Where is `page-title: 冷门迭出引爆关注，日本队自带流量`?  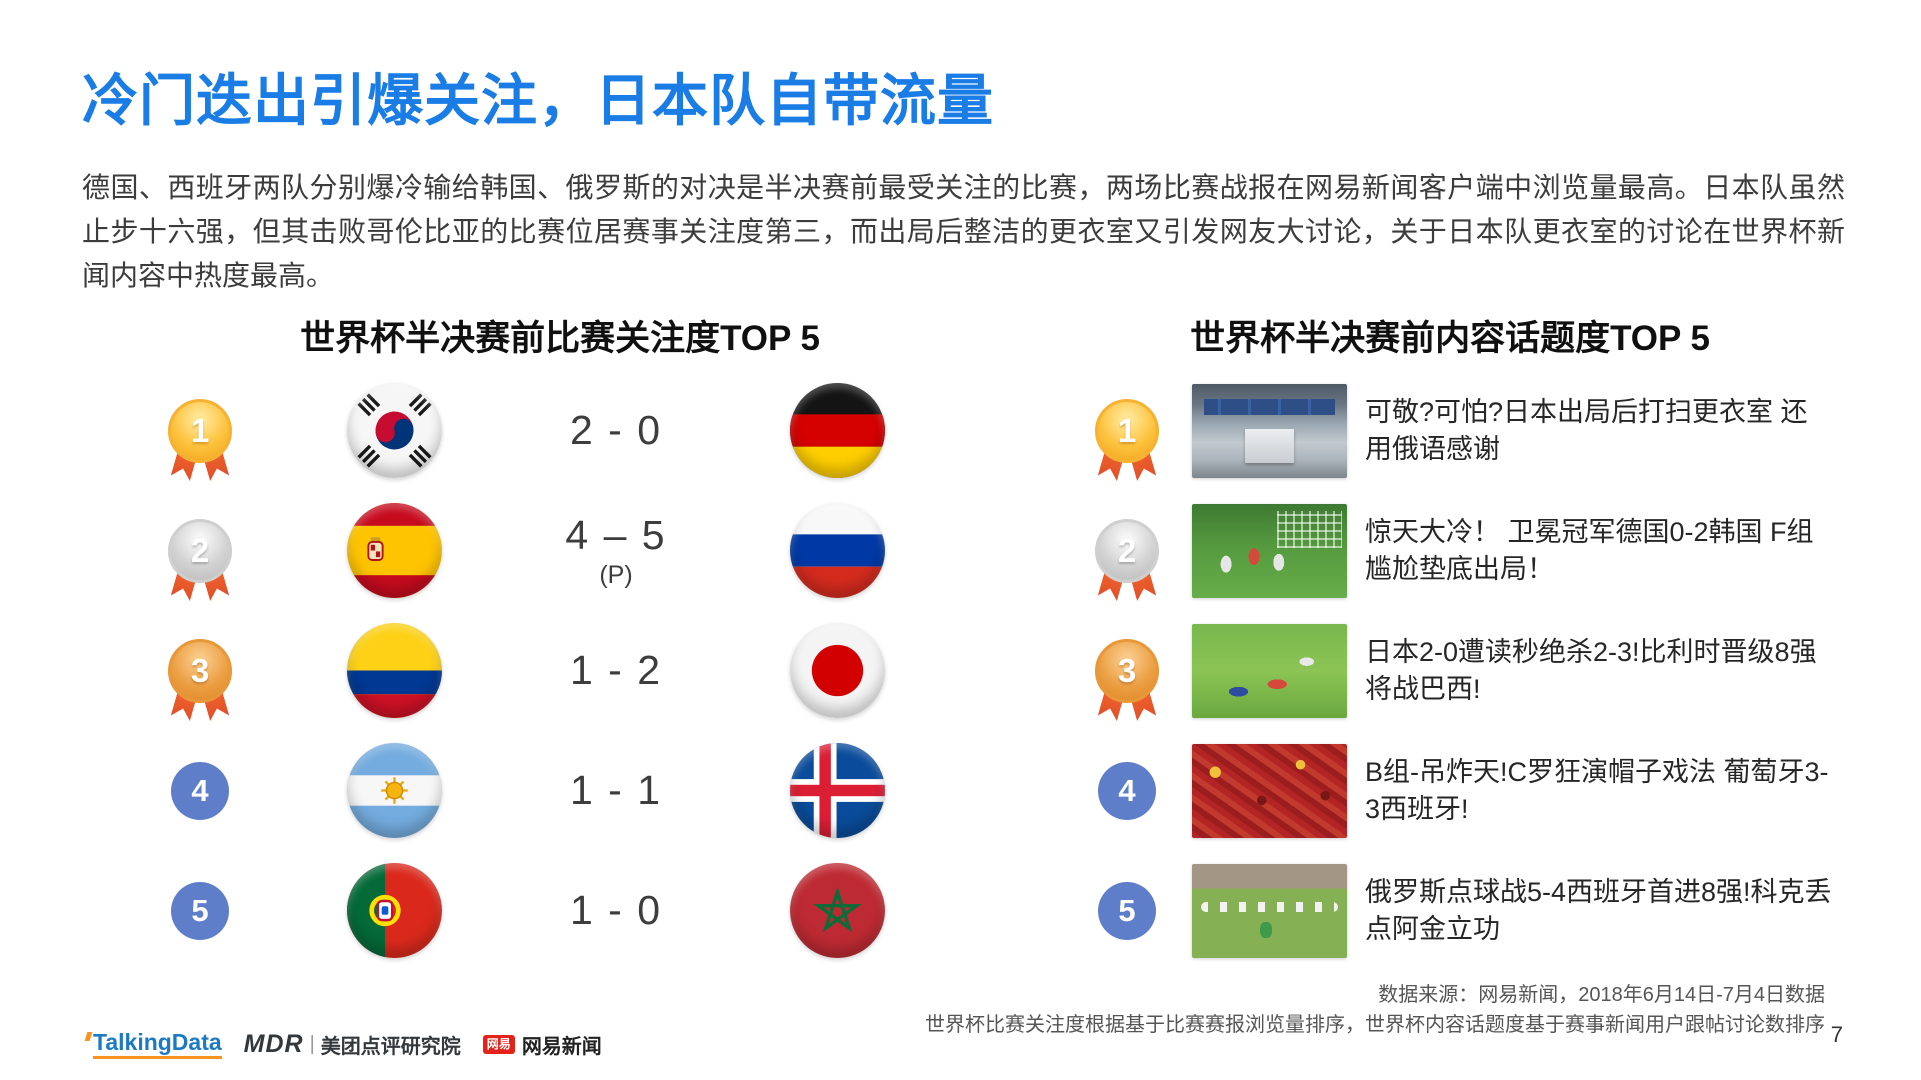 page-title: 冷门迭出引爆关注，日本队自带流量 is located at coordinates (538, 100).